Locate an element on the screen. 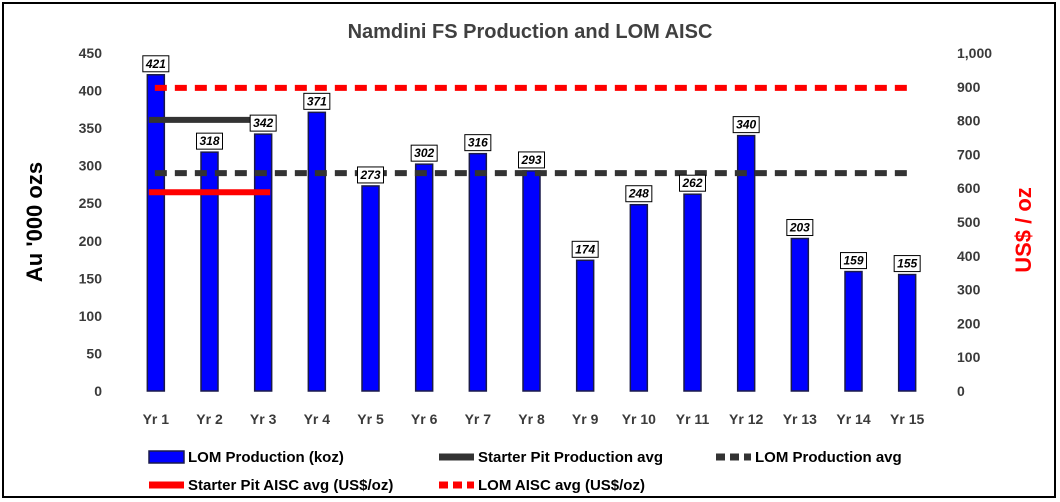 The image size is (1060, 502). y-tick-label: 450 is located at coordinates (91, 53).